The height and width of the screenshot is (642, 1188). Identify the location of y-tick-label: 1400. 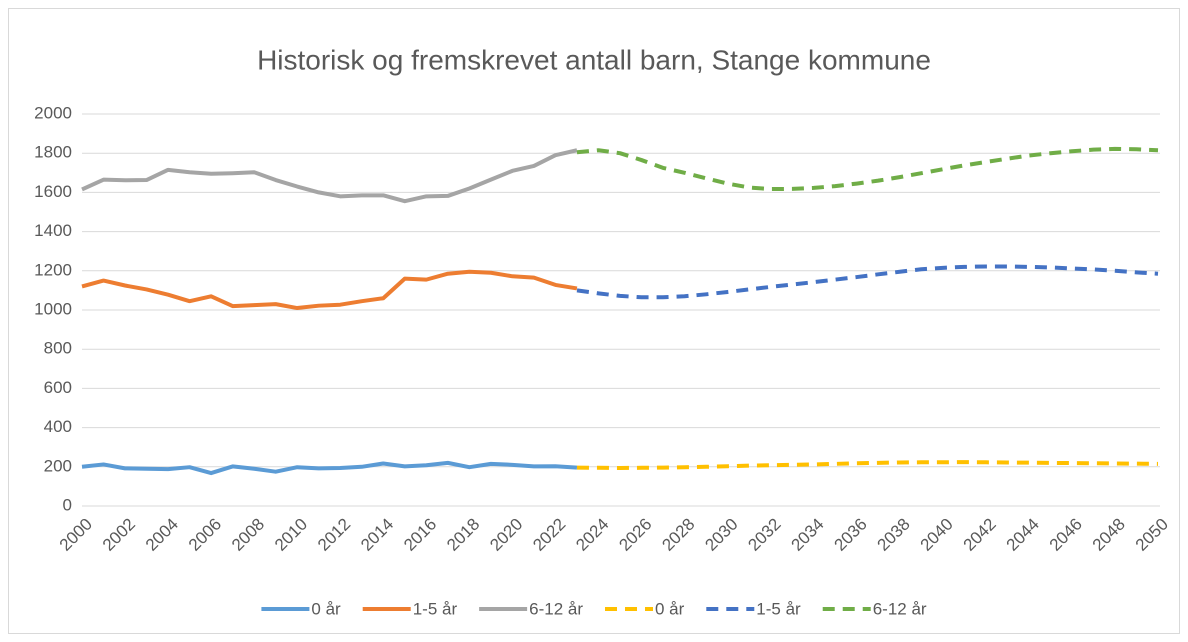
(53, 230).